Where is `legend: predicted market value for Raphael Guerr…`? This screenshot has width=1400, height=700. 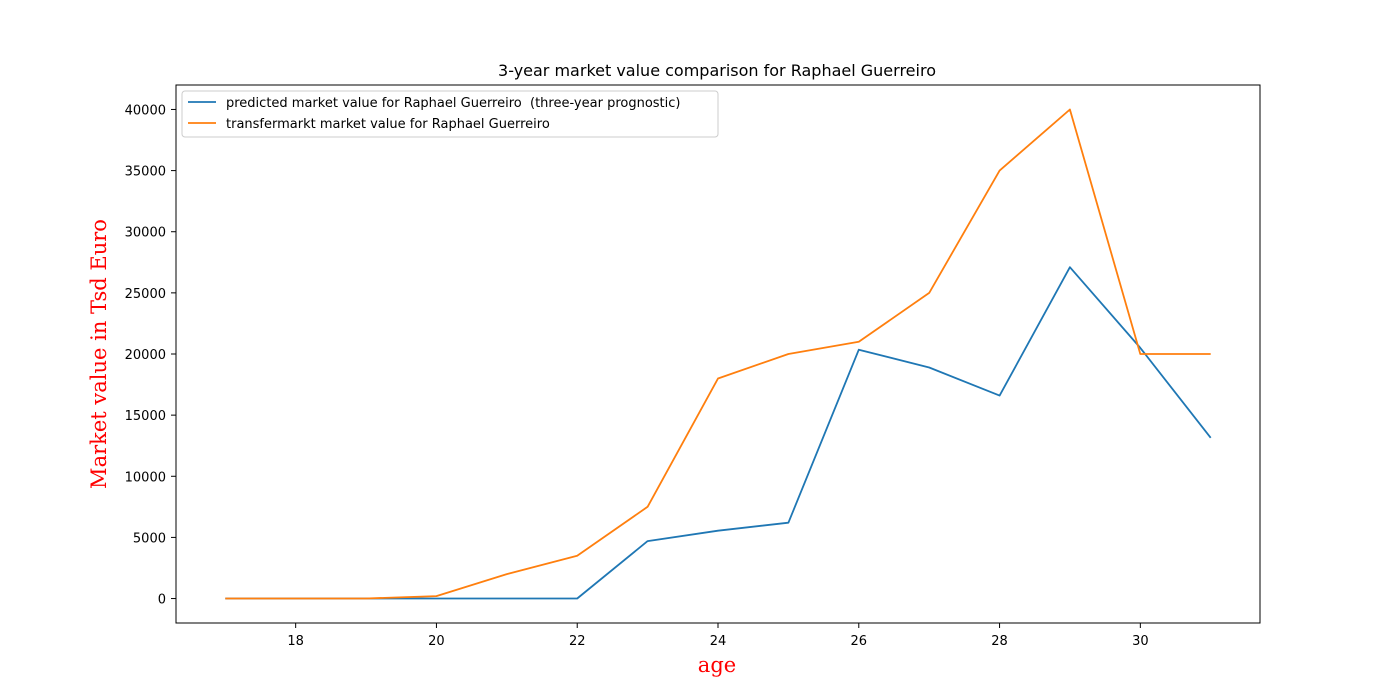
legend: predicted market value for Raphael Guerr… is located at coordinates (450, 114).